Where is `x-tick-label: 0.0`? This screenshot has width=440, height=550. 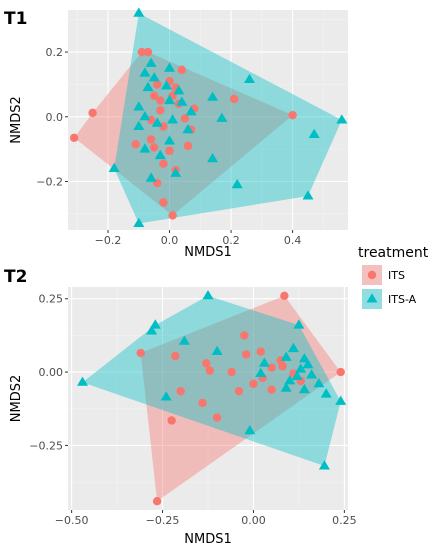 x-tick-label: 0.0 is located at coordinates (170, 240).